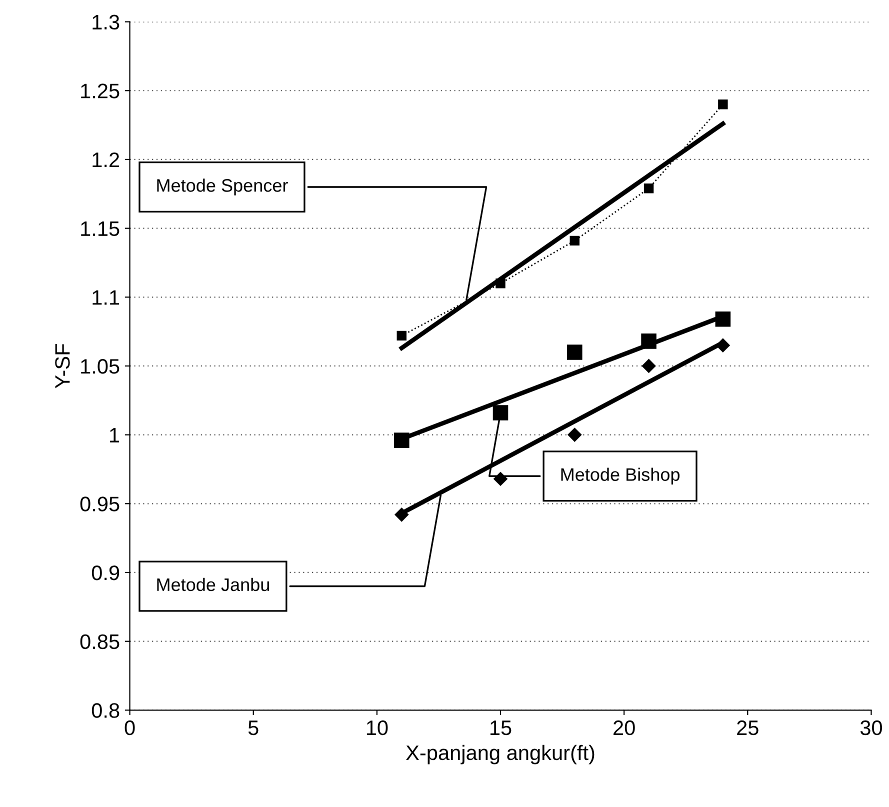  I want to click on y-tick-label: 1.25, so click(100, 91).